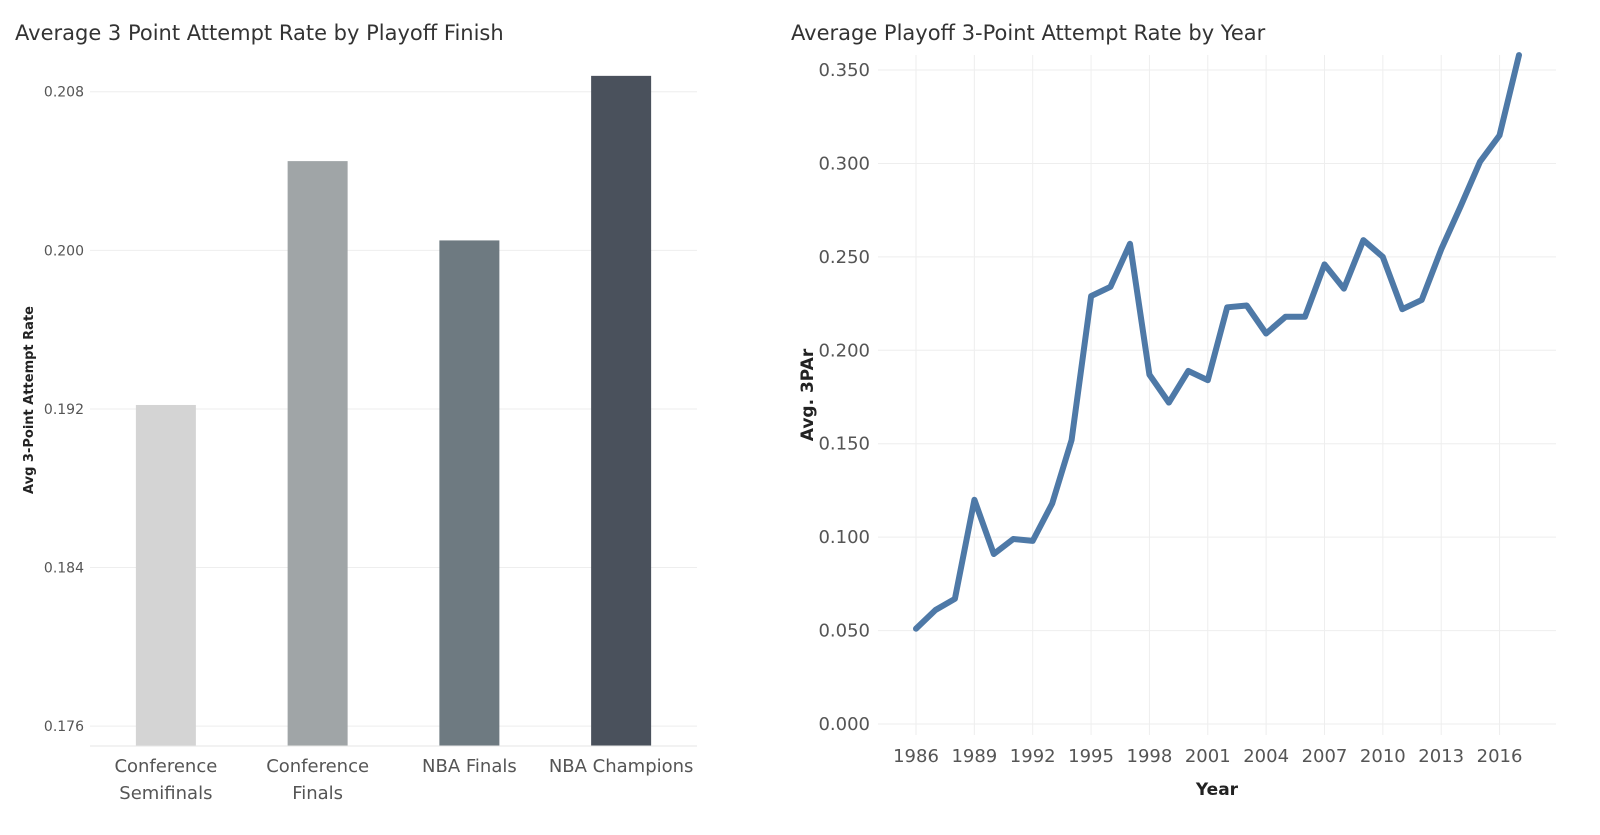 Image resolution: width=1600 pixels, height=835 pixels. I want to click on line-chart-y-tick-label: 0.000, so click(844, 724).